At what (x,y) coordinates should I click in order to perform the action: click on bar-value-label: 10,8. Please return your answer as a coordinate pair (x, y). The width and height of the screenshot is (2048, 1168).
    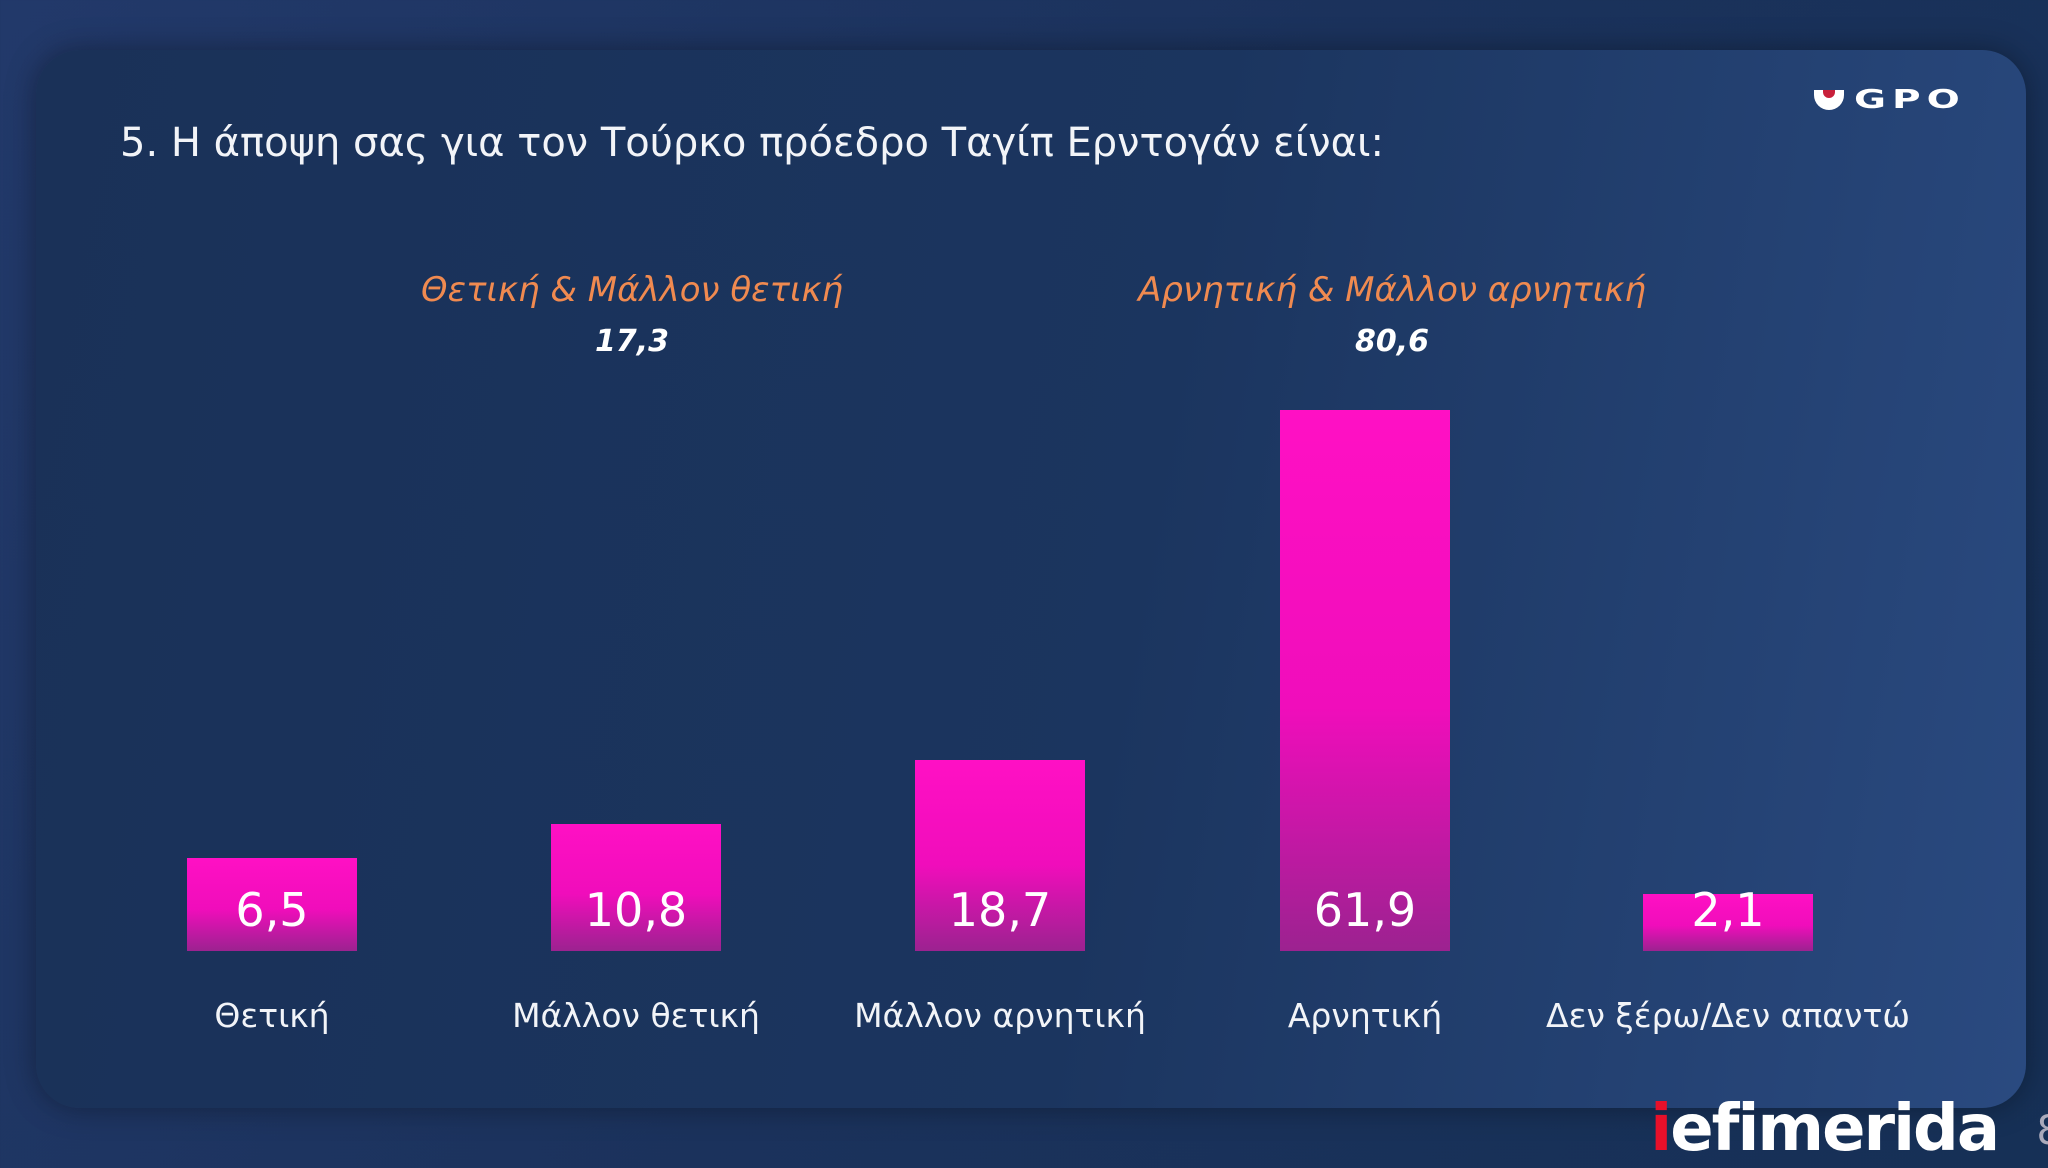
    Looking at the image, I should click on (636, 909).